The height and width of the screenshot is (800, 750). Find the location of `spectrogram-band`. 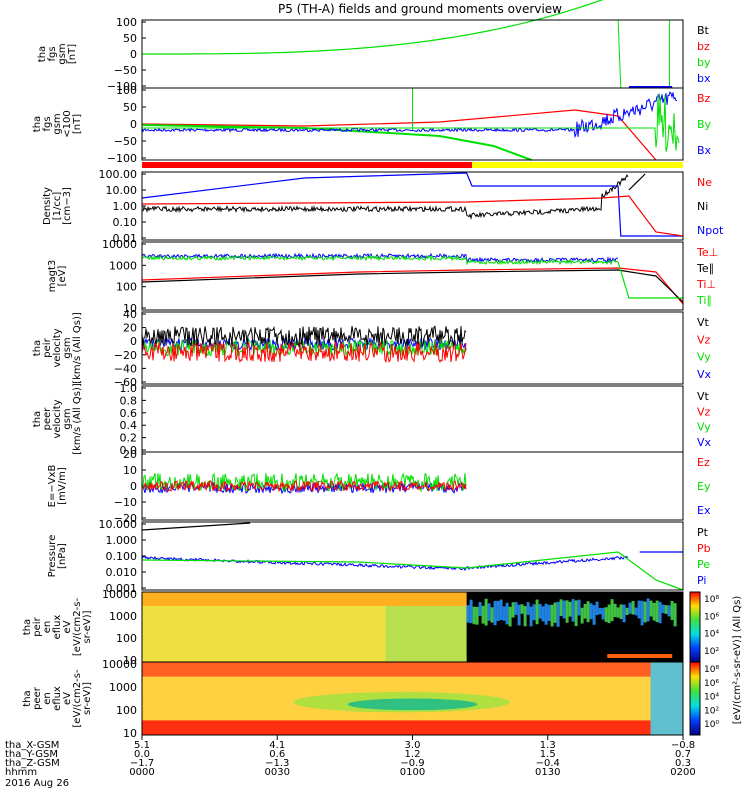

spectrogram-band is located at coordinates (304, 599).